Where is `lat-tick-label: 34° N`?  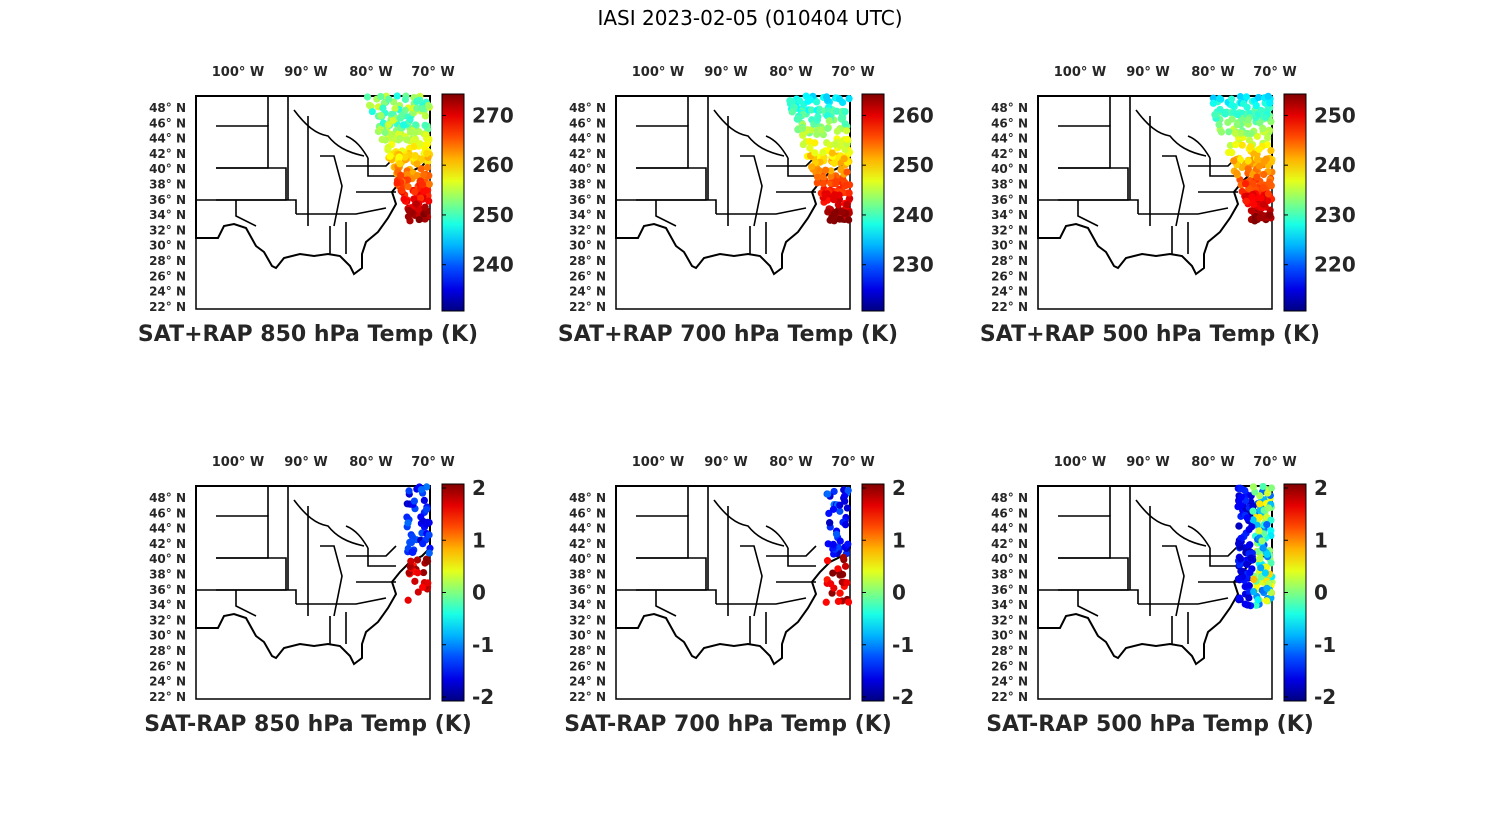 lat-tick-label: 34° N is located at coordinates (587, 605).